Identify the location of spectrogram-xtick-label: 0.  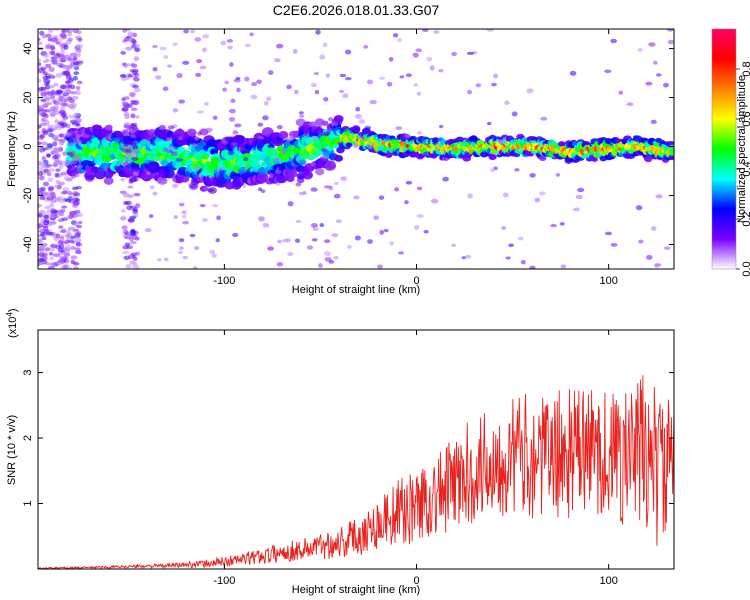
(416, 281).